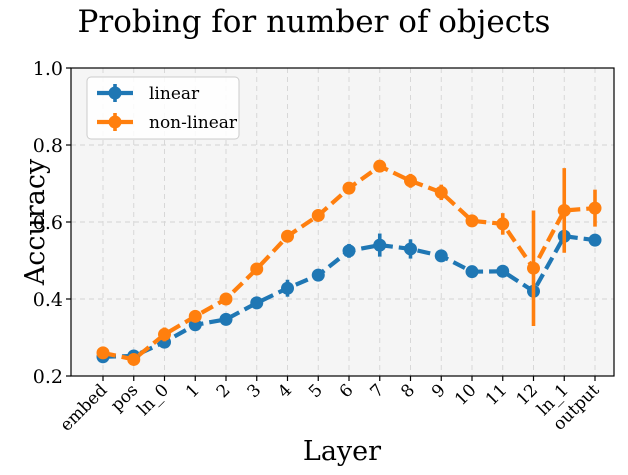 Image resolution: width=628 pixels, height=475 pixels. Describe the element at coordinates (193, 123) in the screenshot. I see `legend-label: non-linear` at that location.